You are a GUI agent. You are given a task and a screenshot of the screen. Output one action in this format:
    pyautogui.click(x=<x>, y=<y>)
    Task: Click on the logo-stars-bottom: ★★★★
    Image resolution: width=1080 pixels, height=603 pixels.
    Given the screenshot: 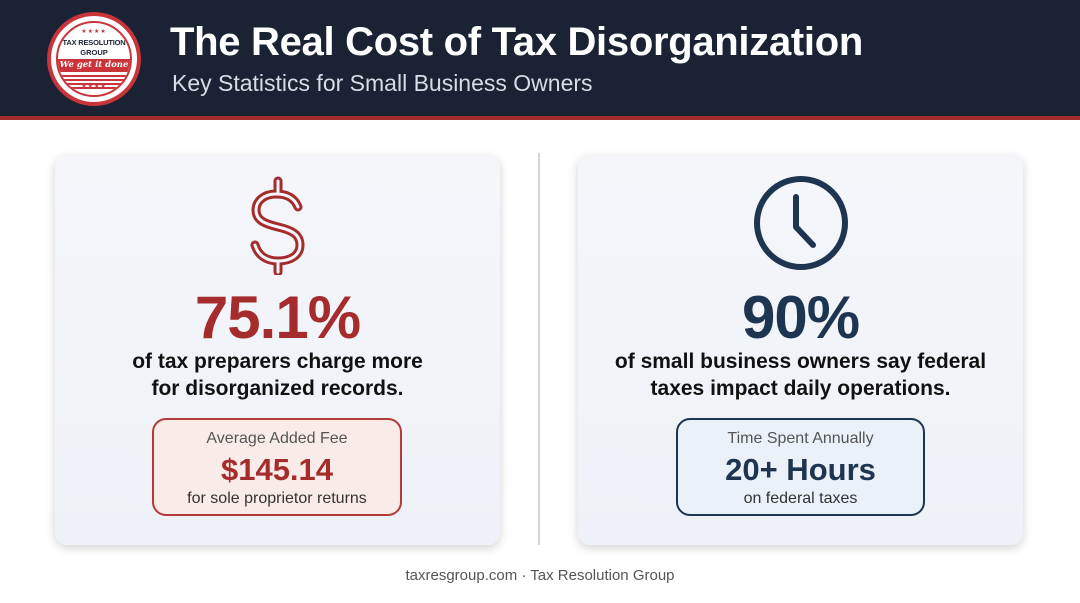 What is the action you would take?
    pyautogui.click(x=94, y=87)
    